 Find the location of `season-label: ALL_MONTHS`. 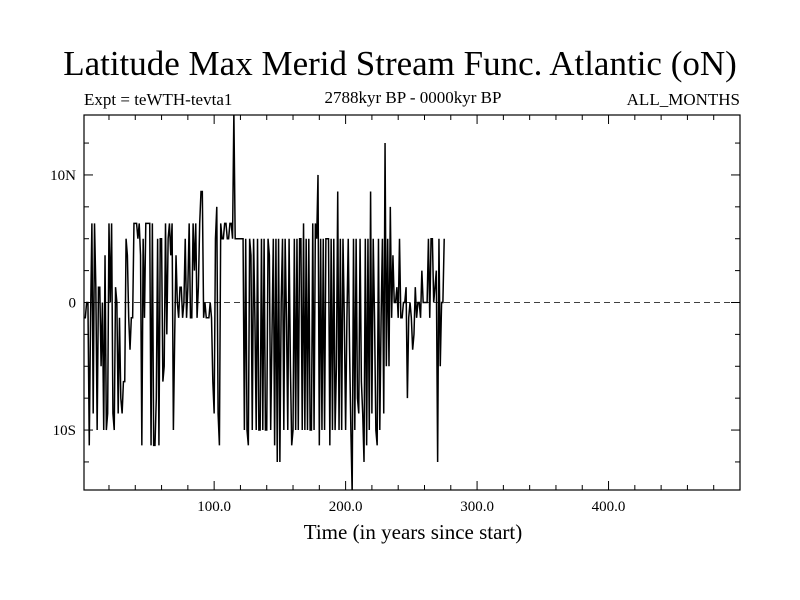

season-label: ALL_MONTHS is located at coordinates (683, 99).